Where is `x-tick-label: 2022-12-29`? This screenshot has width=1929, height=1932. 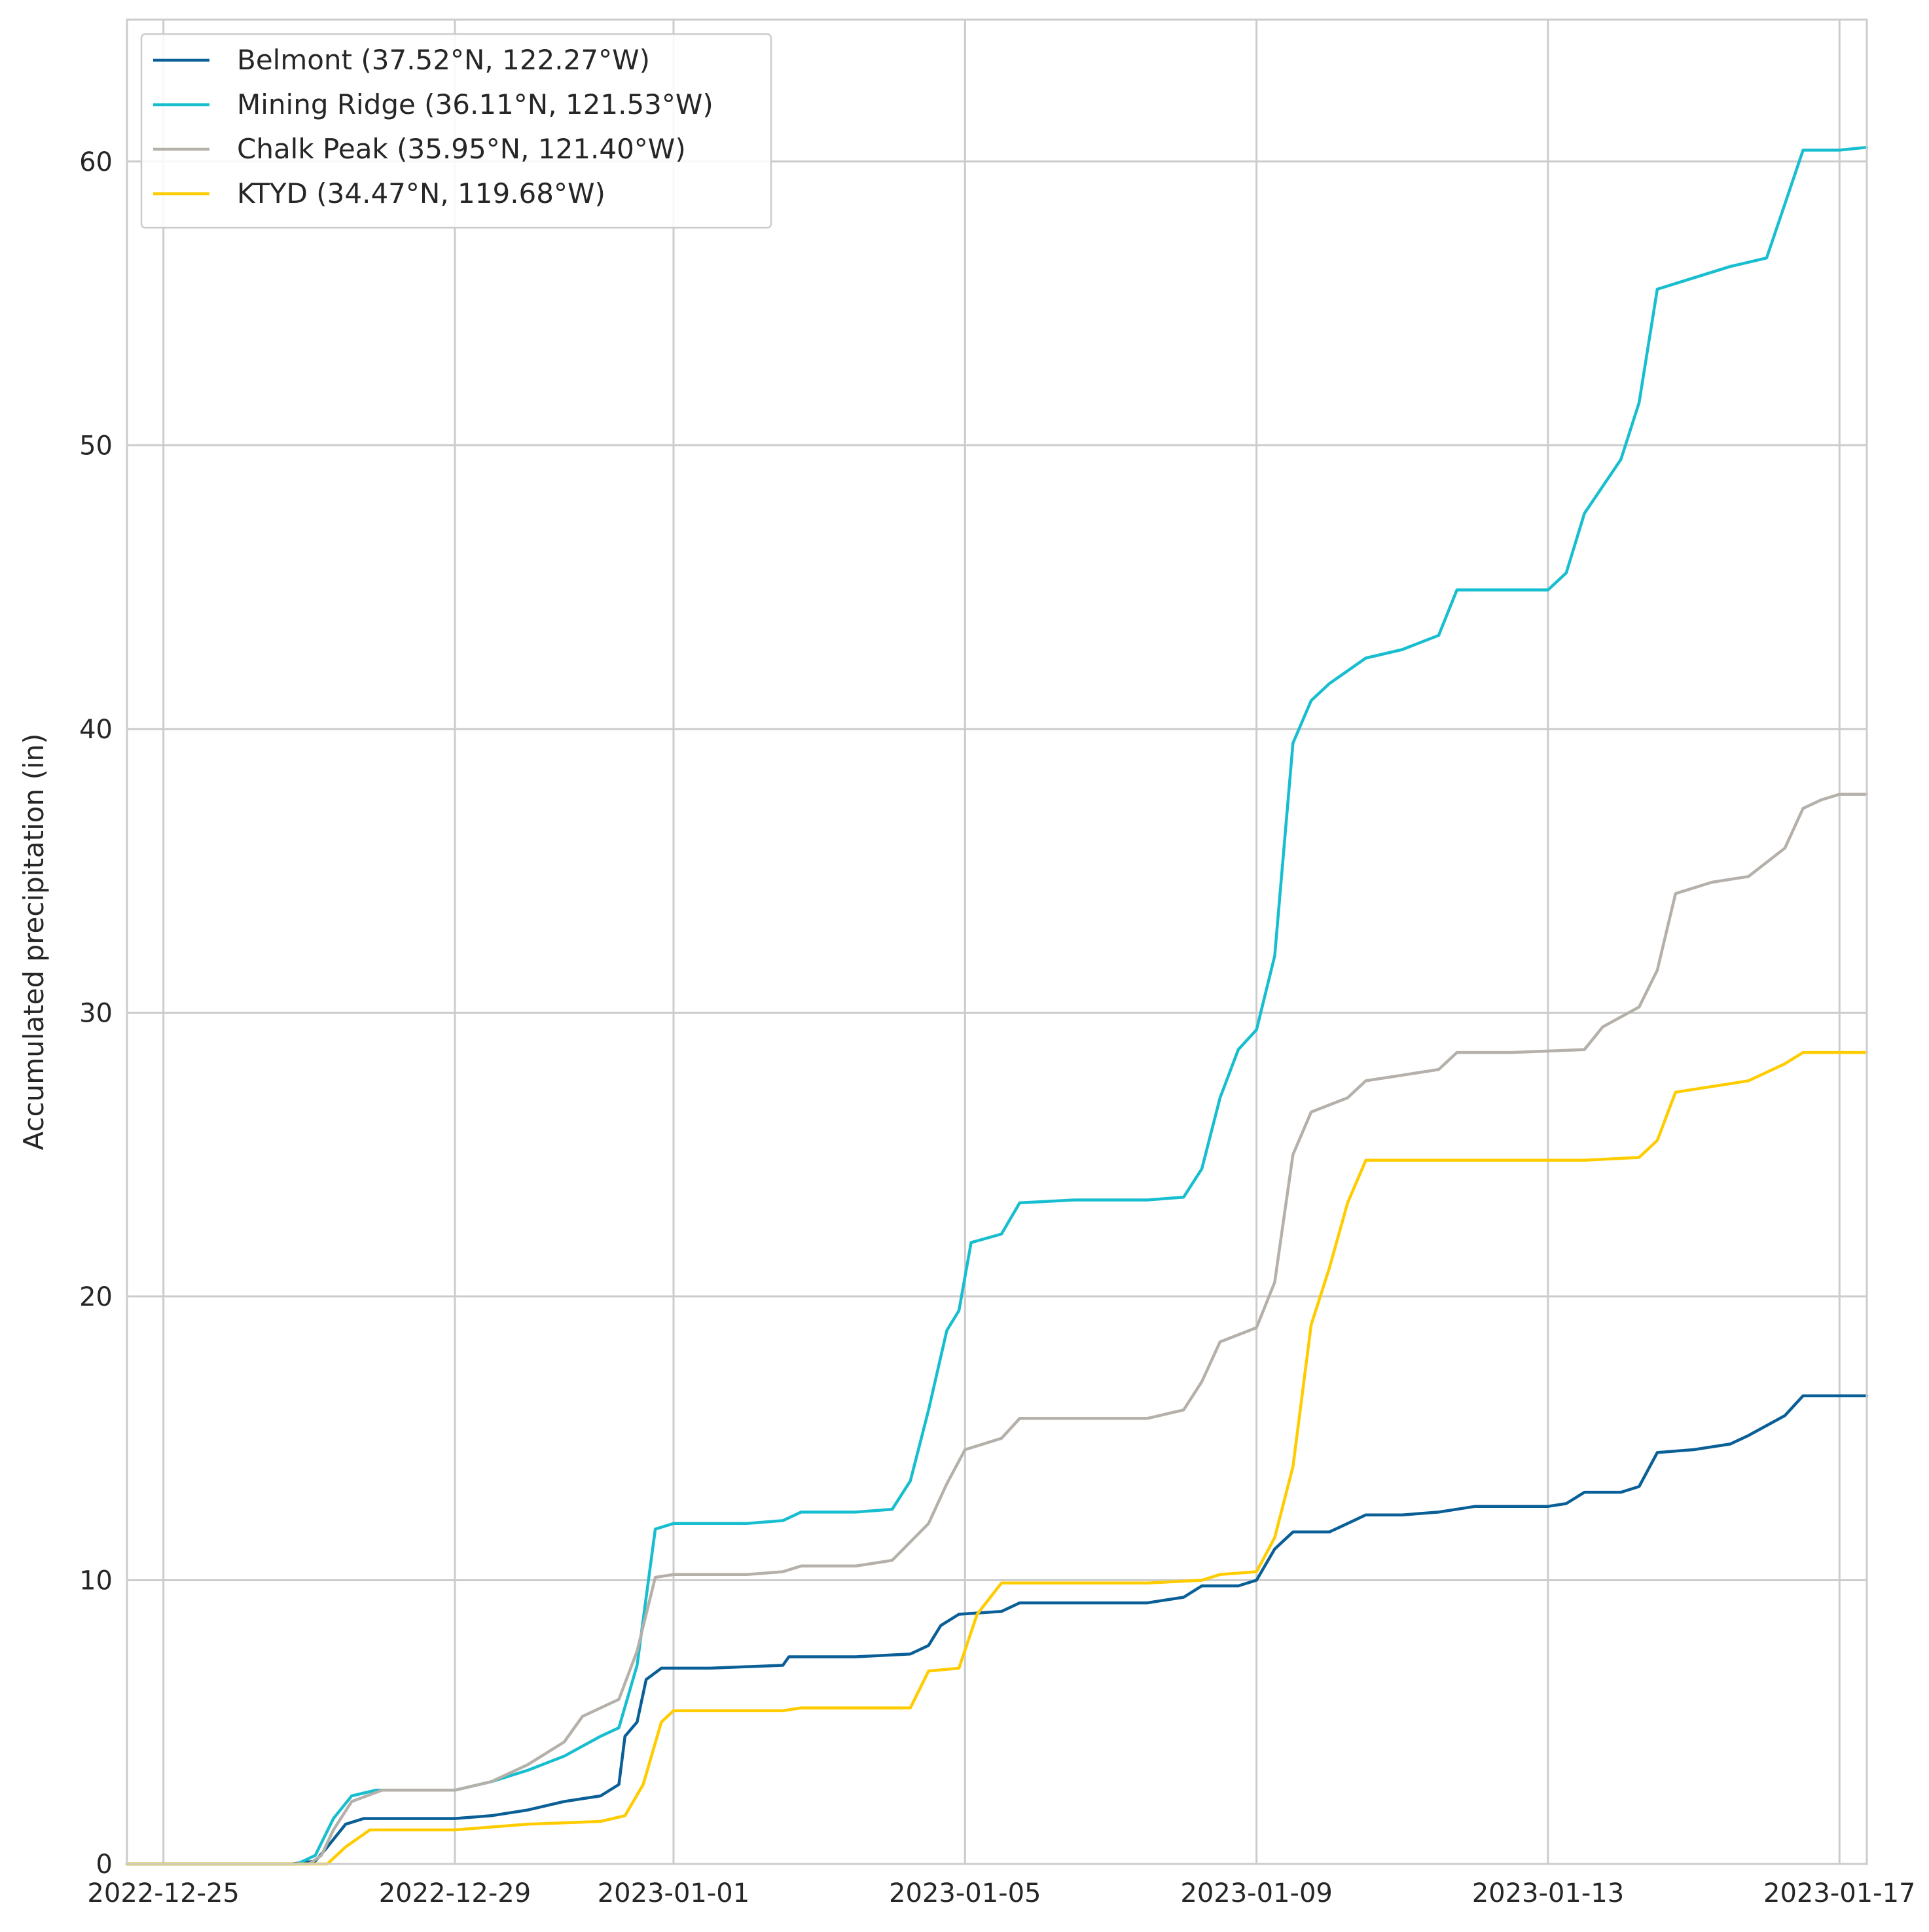
x-tick-label: 2022-12-29 is located at coordinates (455, 1893).